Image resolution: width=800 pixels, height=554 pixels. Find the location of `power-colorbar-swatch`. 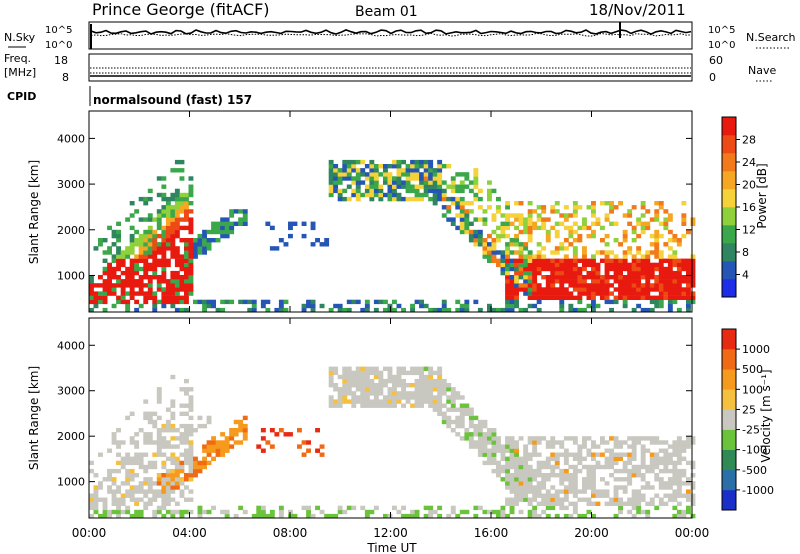

power-colorbar-swatch is located at coordinates (729, 162).